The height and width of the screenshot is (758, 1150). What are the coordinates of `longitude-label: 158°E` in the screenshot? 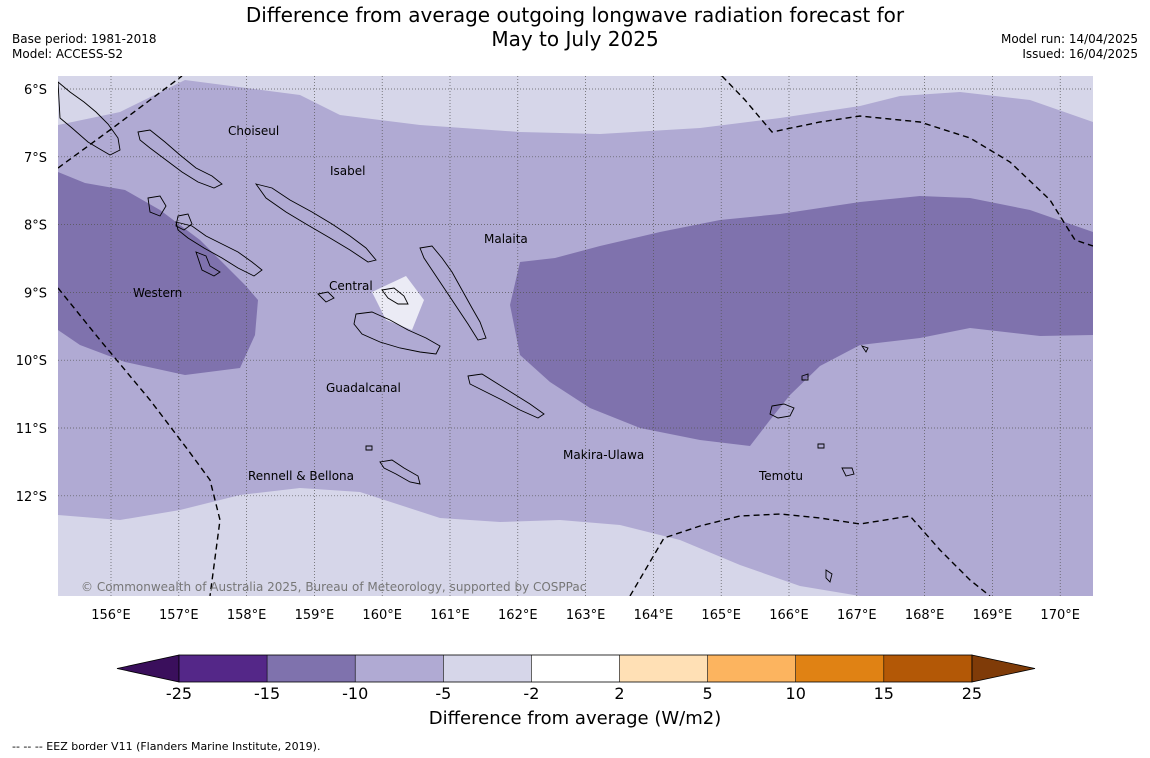 It's located at (247, 615).